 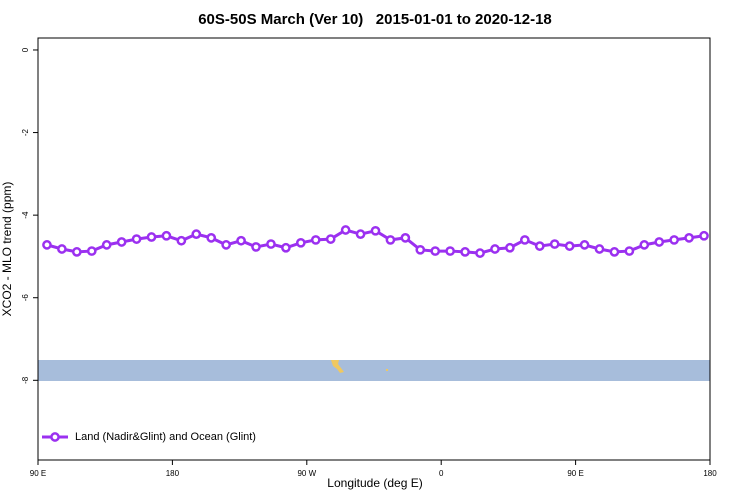 What do you see at coordinates (441, 473) in the screenshot?
I see `x-tick-label: 0` at bounding box center [441, 473].